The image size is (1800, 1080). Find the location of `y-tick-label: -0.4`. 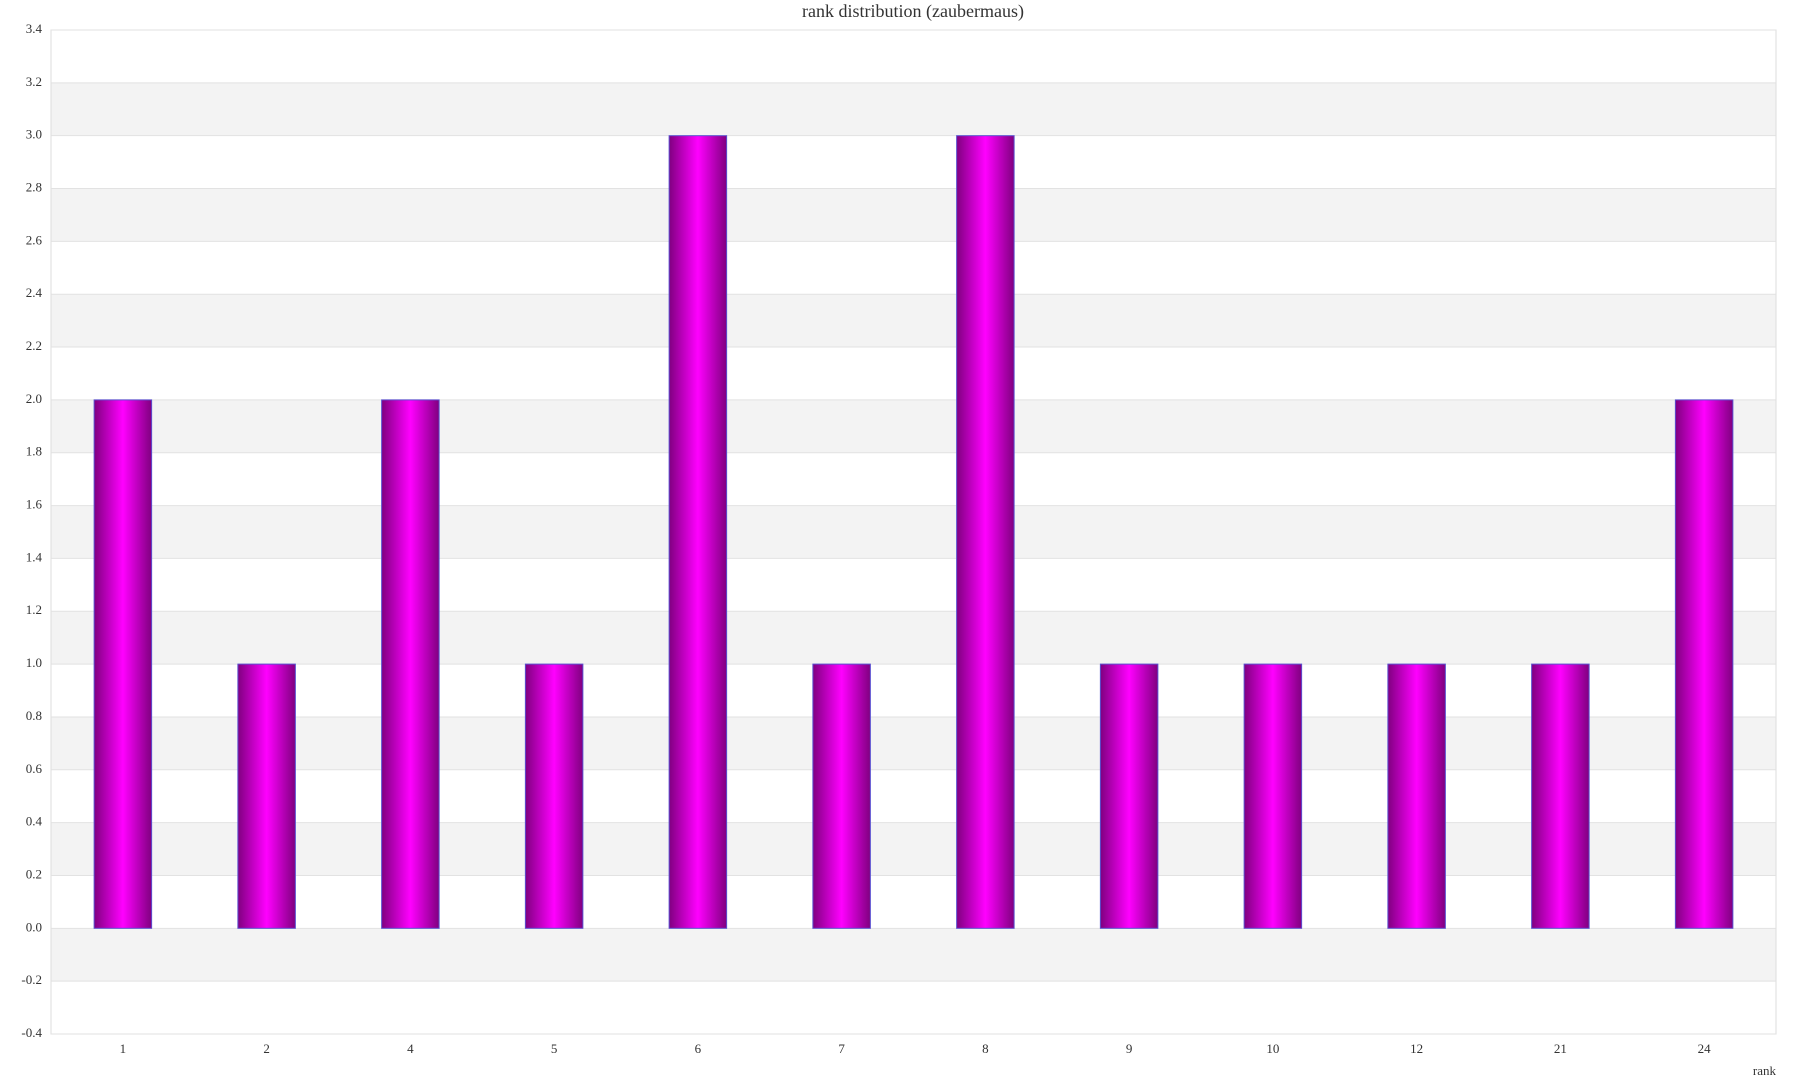

y-tick-label: -0.4 is located at coordinates (31, 1032).